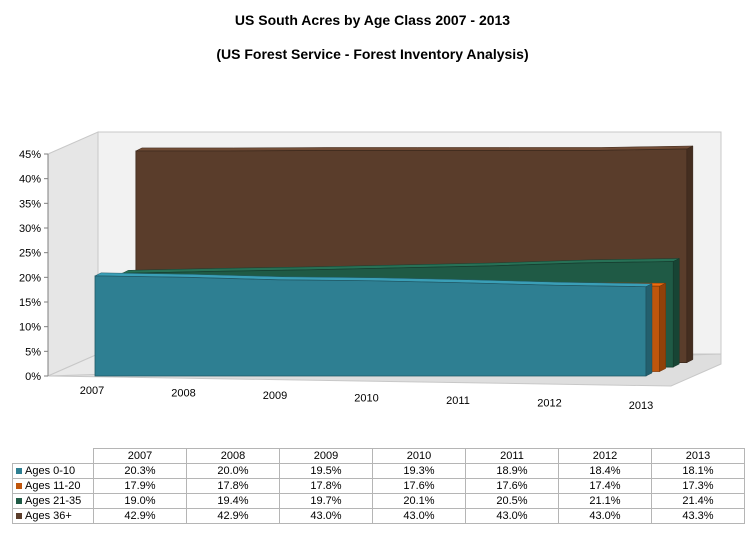 The height and width of the screenshot is (540, 745). I want to click on table-column-header: 2010, so click(419, 456).